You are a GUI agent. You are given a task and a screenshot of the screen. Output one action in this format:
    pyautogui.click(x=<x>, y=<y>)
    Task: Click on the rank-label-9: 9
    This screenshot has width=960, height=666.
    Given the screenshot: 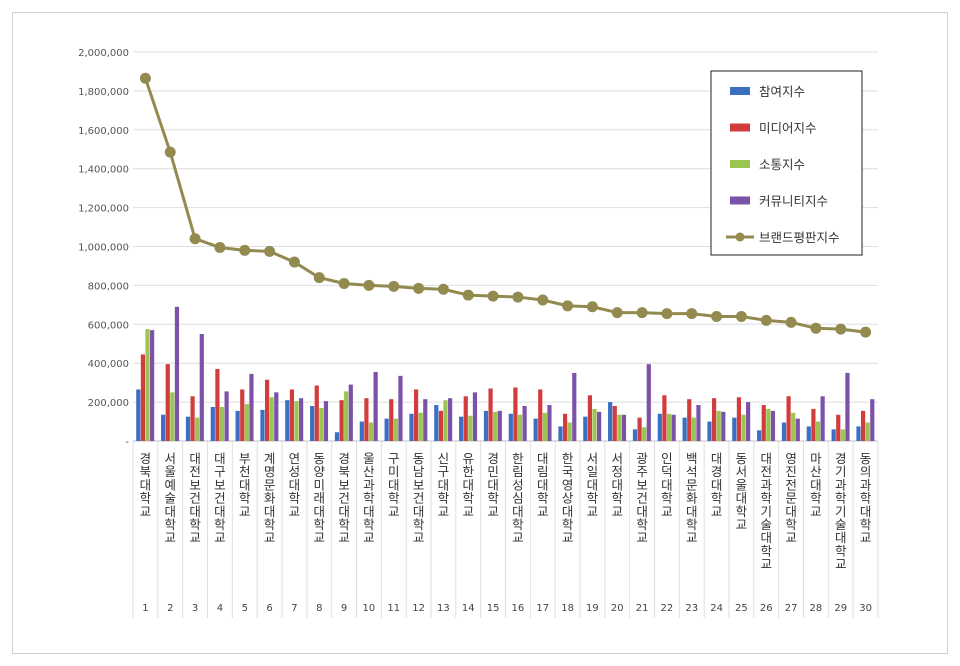 What is the action you would take?
    pyautogui.click(x=344, y=608)
    